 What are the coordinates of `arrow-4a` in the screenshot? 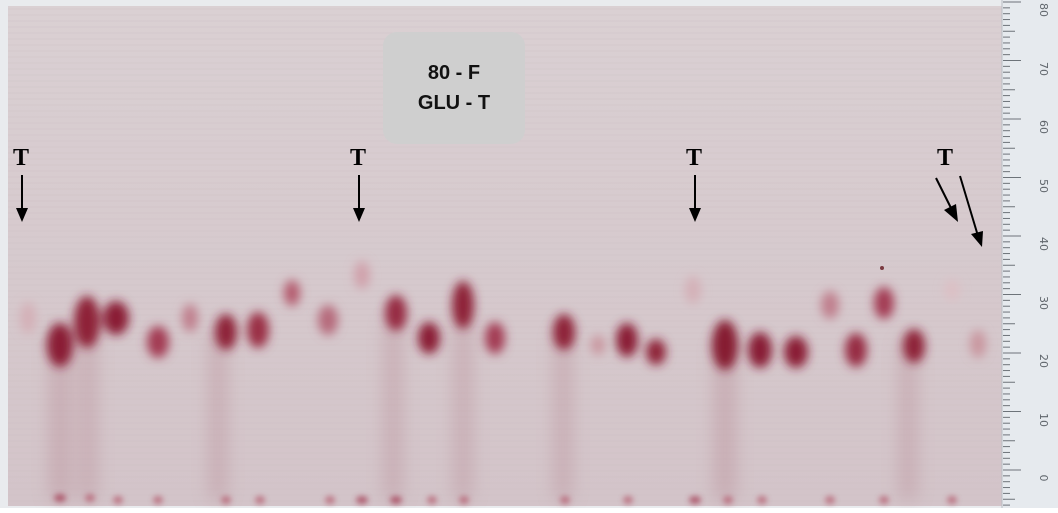 It's located at (946, 199).